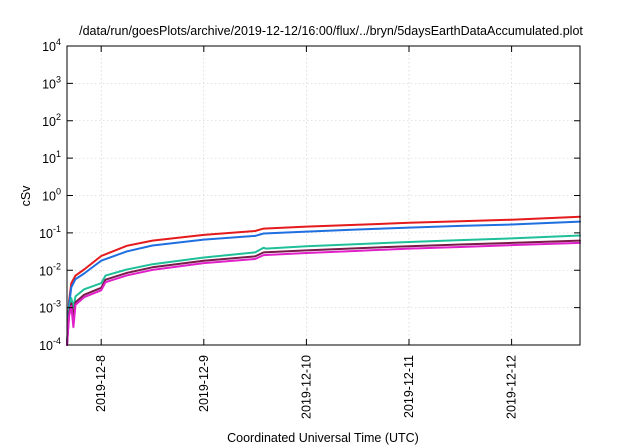 The width and height of the screenshot is (640, 448). Describe the element at coordinates (409, 386) in the screenshot. I see `x-tick-label: 2019-12-11` at that location.